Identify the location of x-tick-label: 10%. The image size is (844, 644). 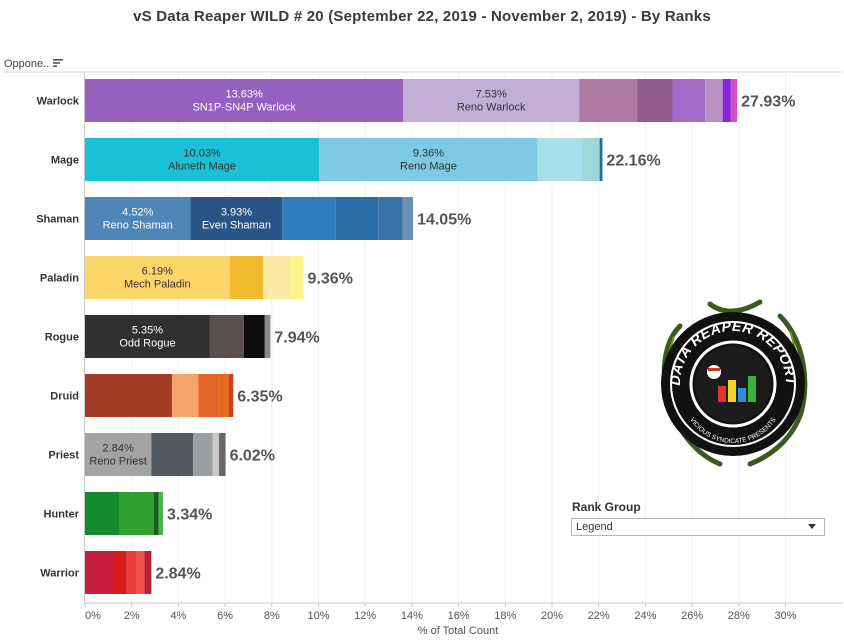
(318, 616).